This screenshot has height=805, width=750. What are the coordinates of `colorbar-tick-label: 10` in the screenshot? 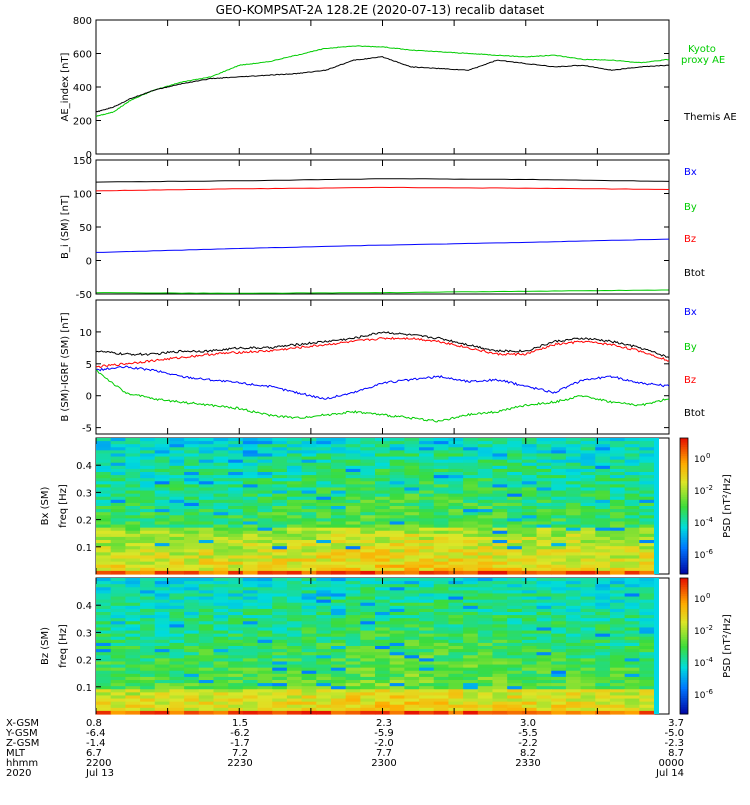 It's located at (700, 600).